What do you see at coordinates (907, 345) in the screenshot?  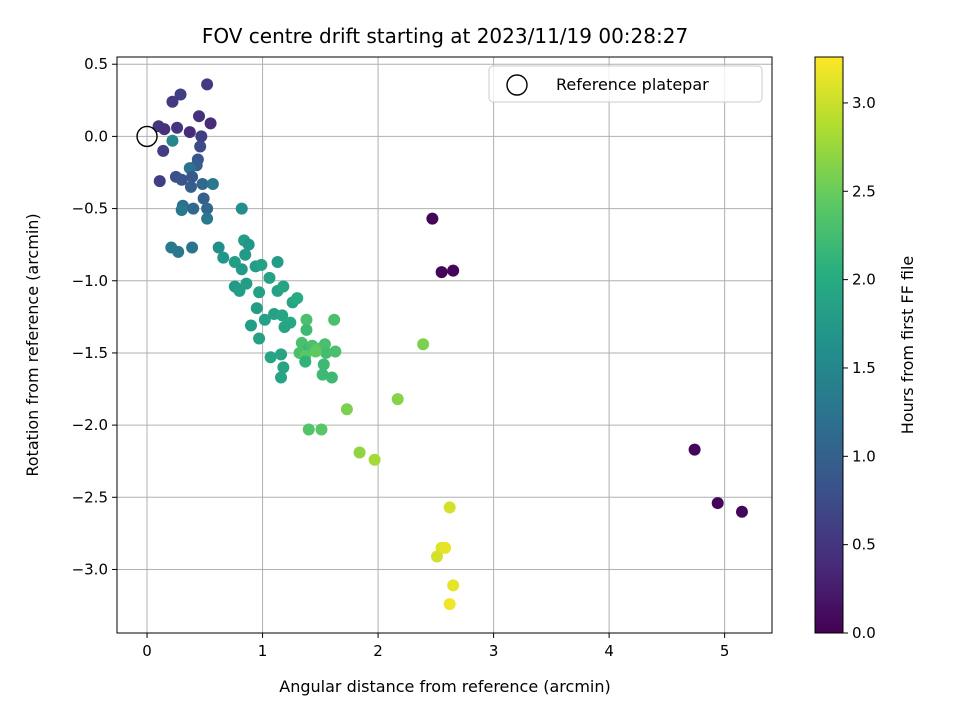 I see `colorbar-label: Hours from first FF file` at bounding box center [907, 345].